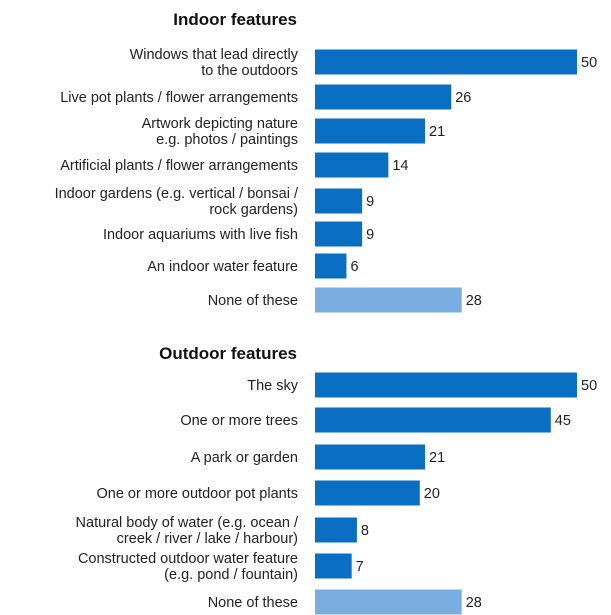  I want to click on data-label: 26, so click(463, 98).